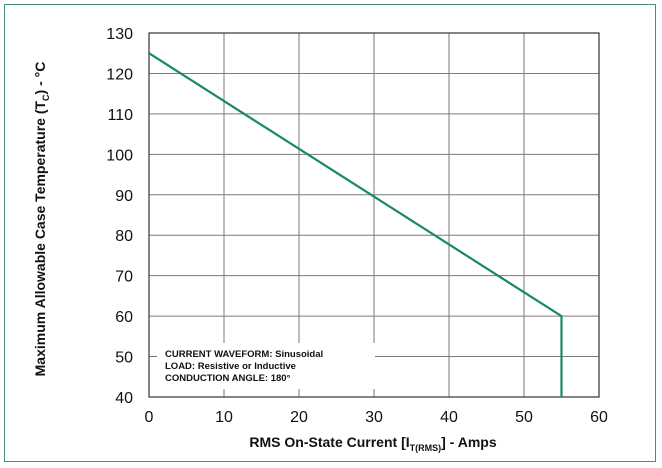 The width and height of the screenshot is (662, 468). I want to click on y-tick-label: 100, so click(119, 155).